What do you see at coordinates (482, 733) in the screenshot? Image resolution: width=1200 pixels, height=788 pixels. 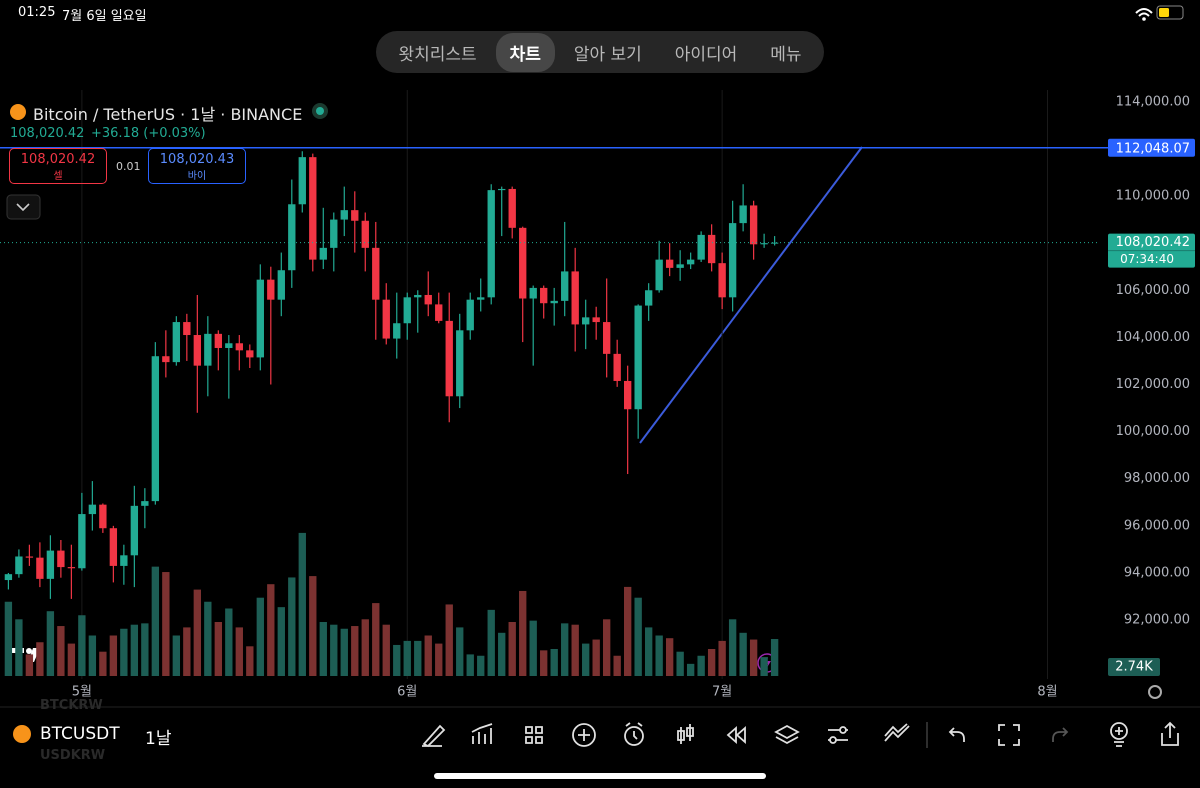 I see `tool-indicators` at bounding box center [482, 733].